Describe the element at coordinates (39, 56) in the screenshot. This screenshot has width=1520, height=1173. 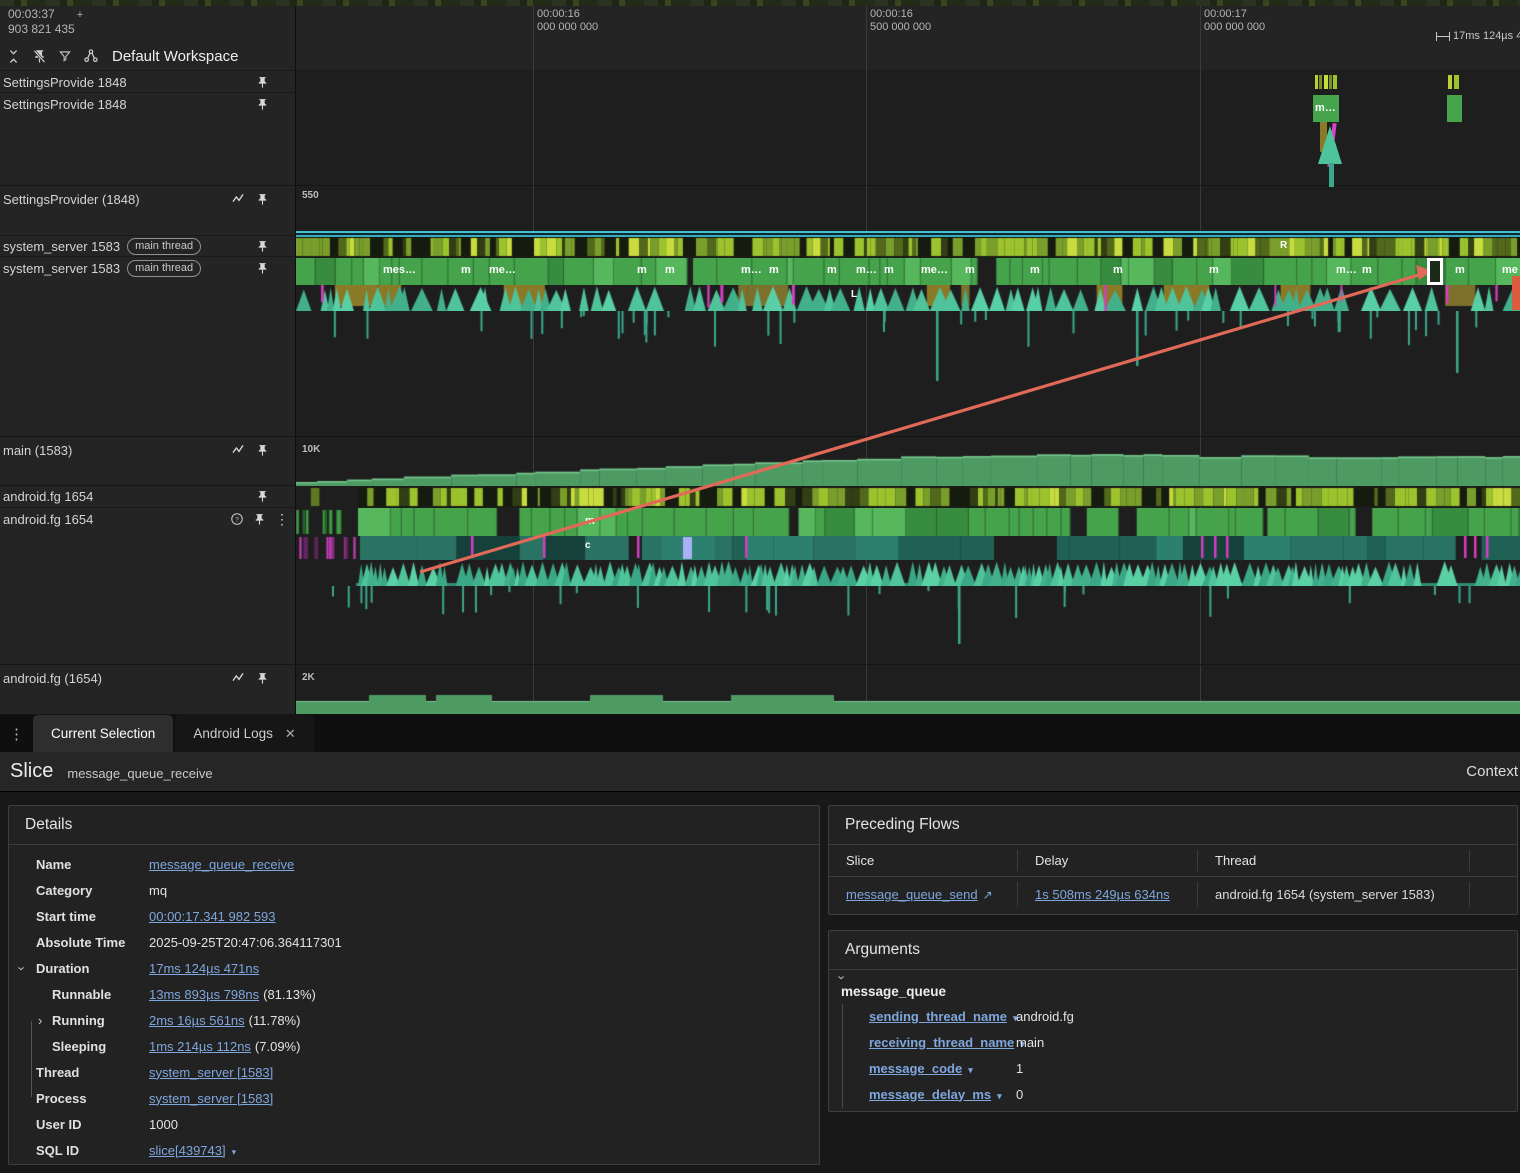
I see `unpin-all-icon` at that location.